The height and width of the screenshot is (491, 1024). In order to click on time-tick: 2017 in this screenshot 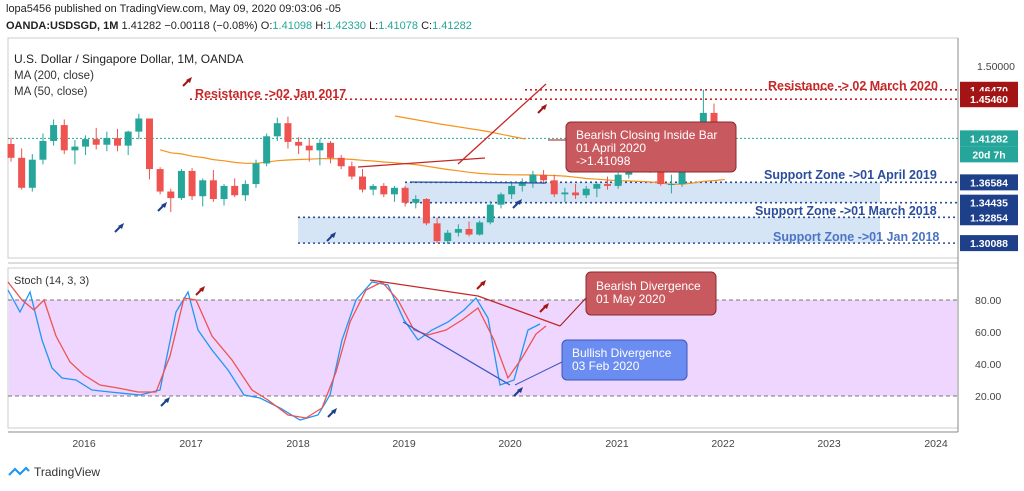, I will do `click(191, 444)`.